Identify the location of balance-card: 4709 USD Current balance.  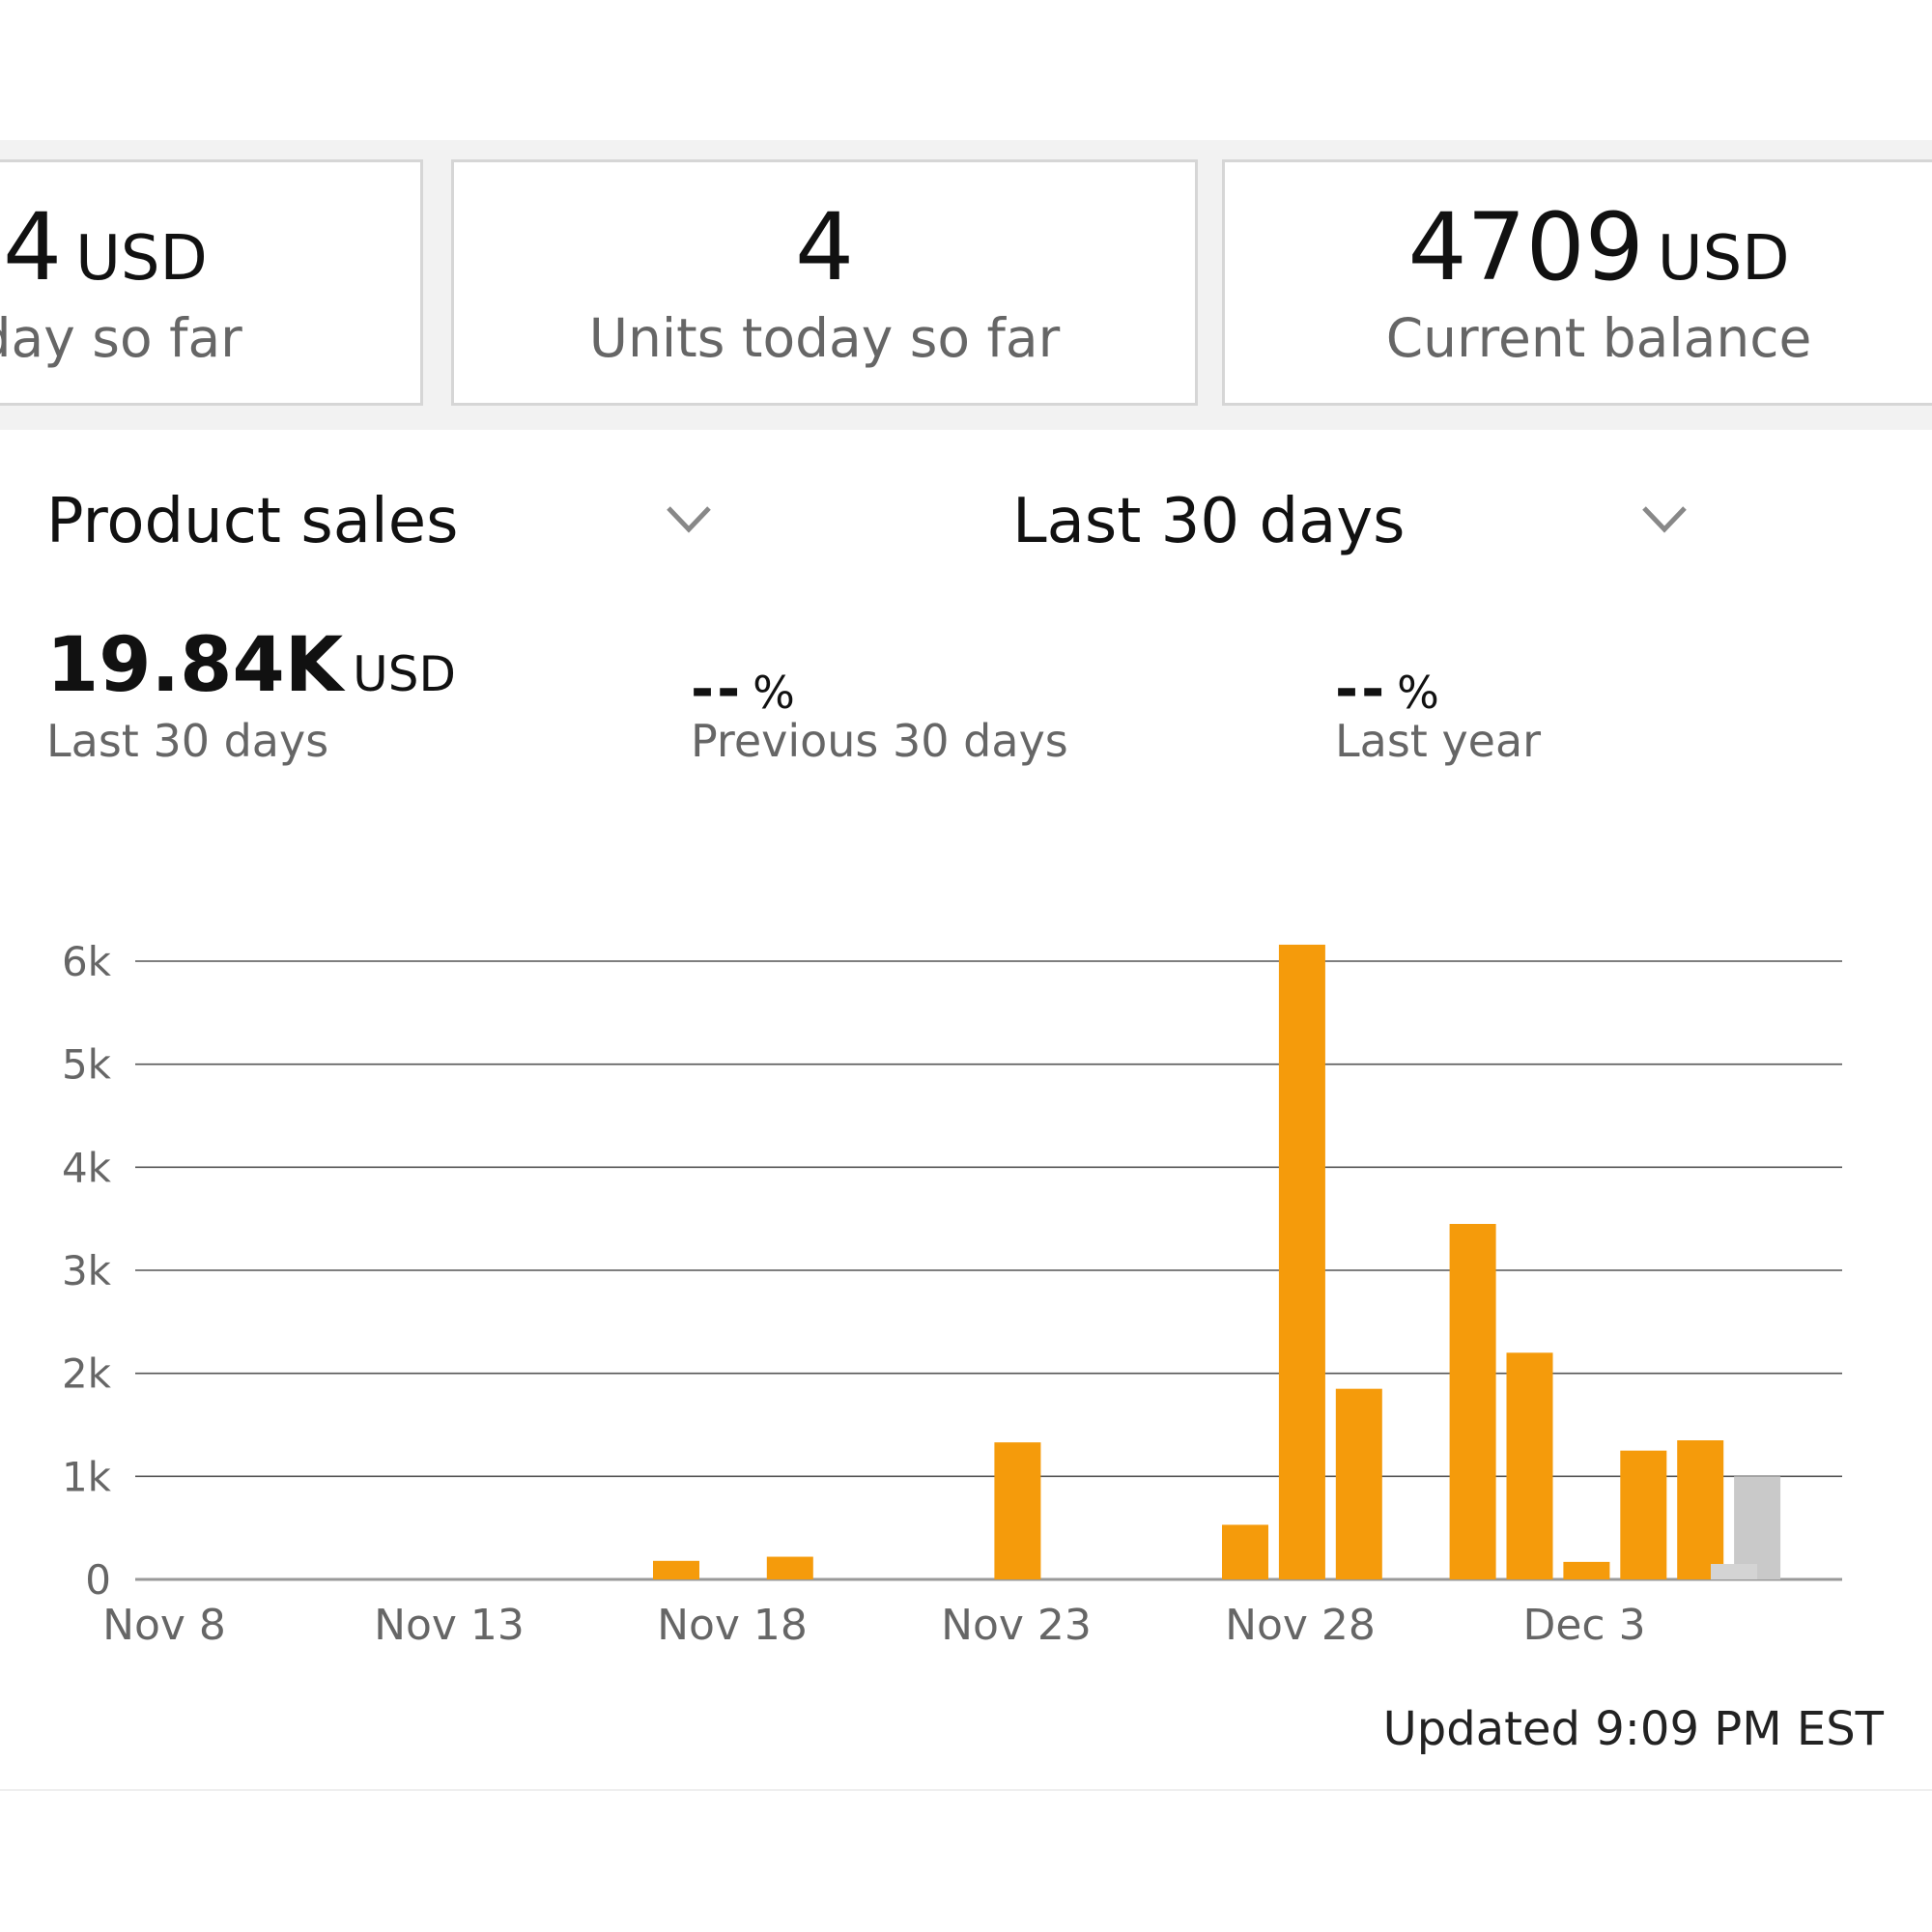
(1577, 282).